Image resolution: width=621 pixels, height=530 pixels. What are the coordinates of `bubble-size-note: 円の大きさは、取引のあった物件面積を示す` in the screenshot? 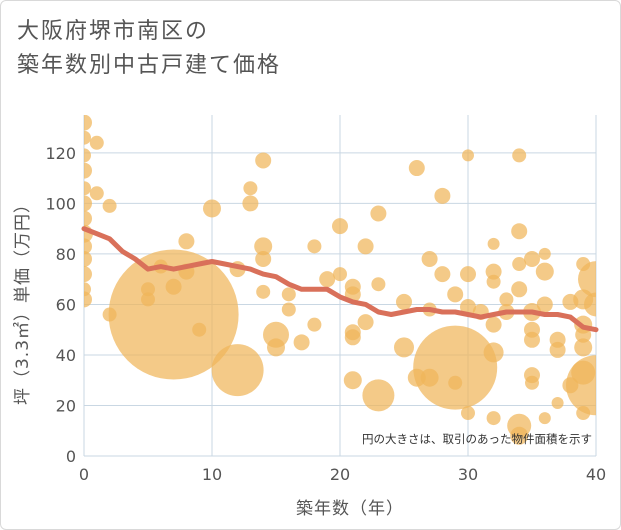 It's located at (477, 439).